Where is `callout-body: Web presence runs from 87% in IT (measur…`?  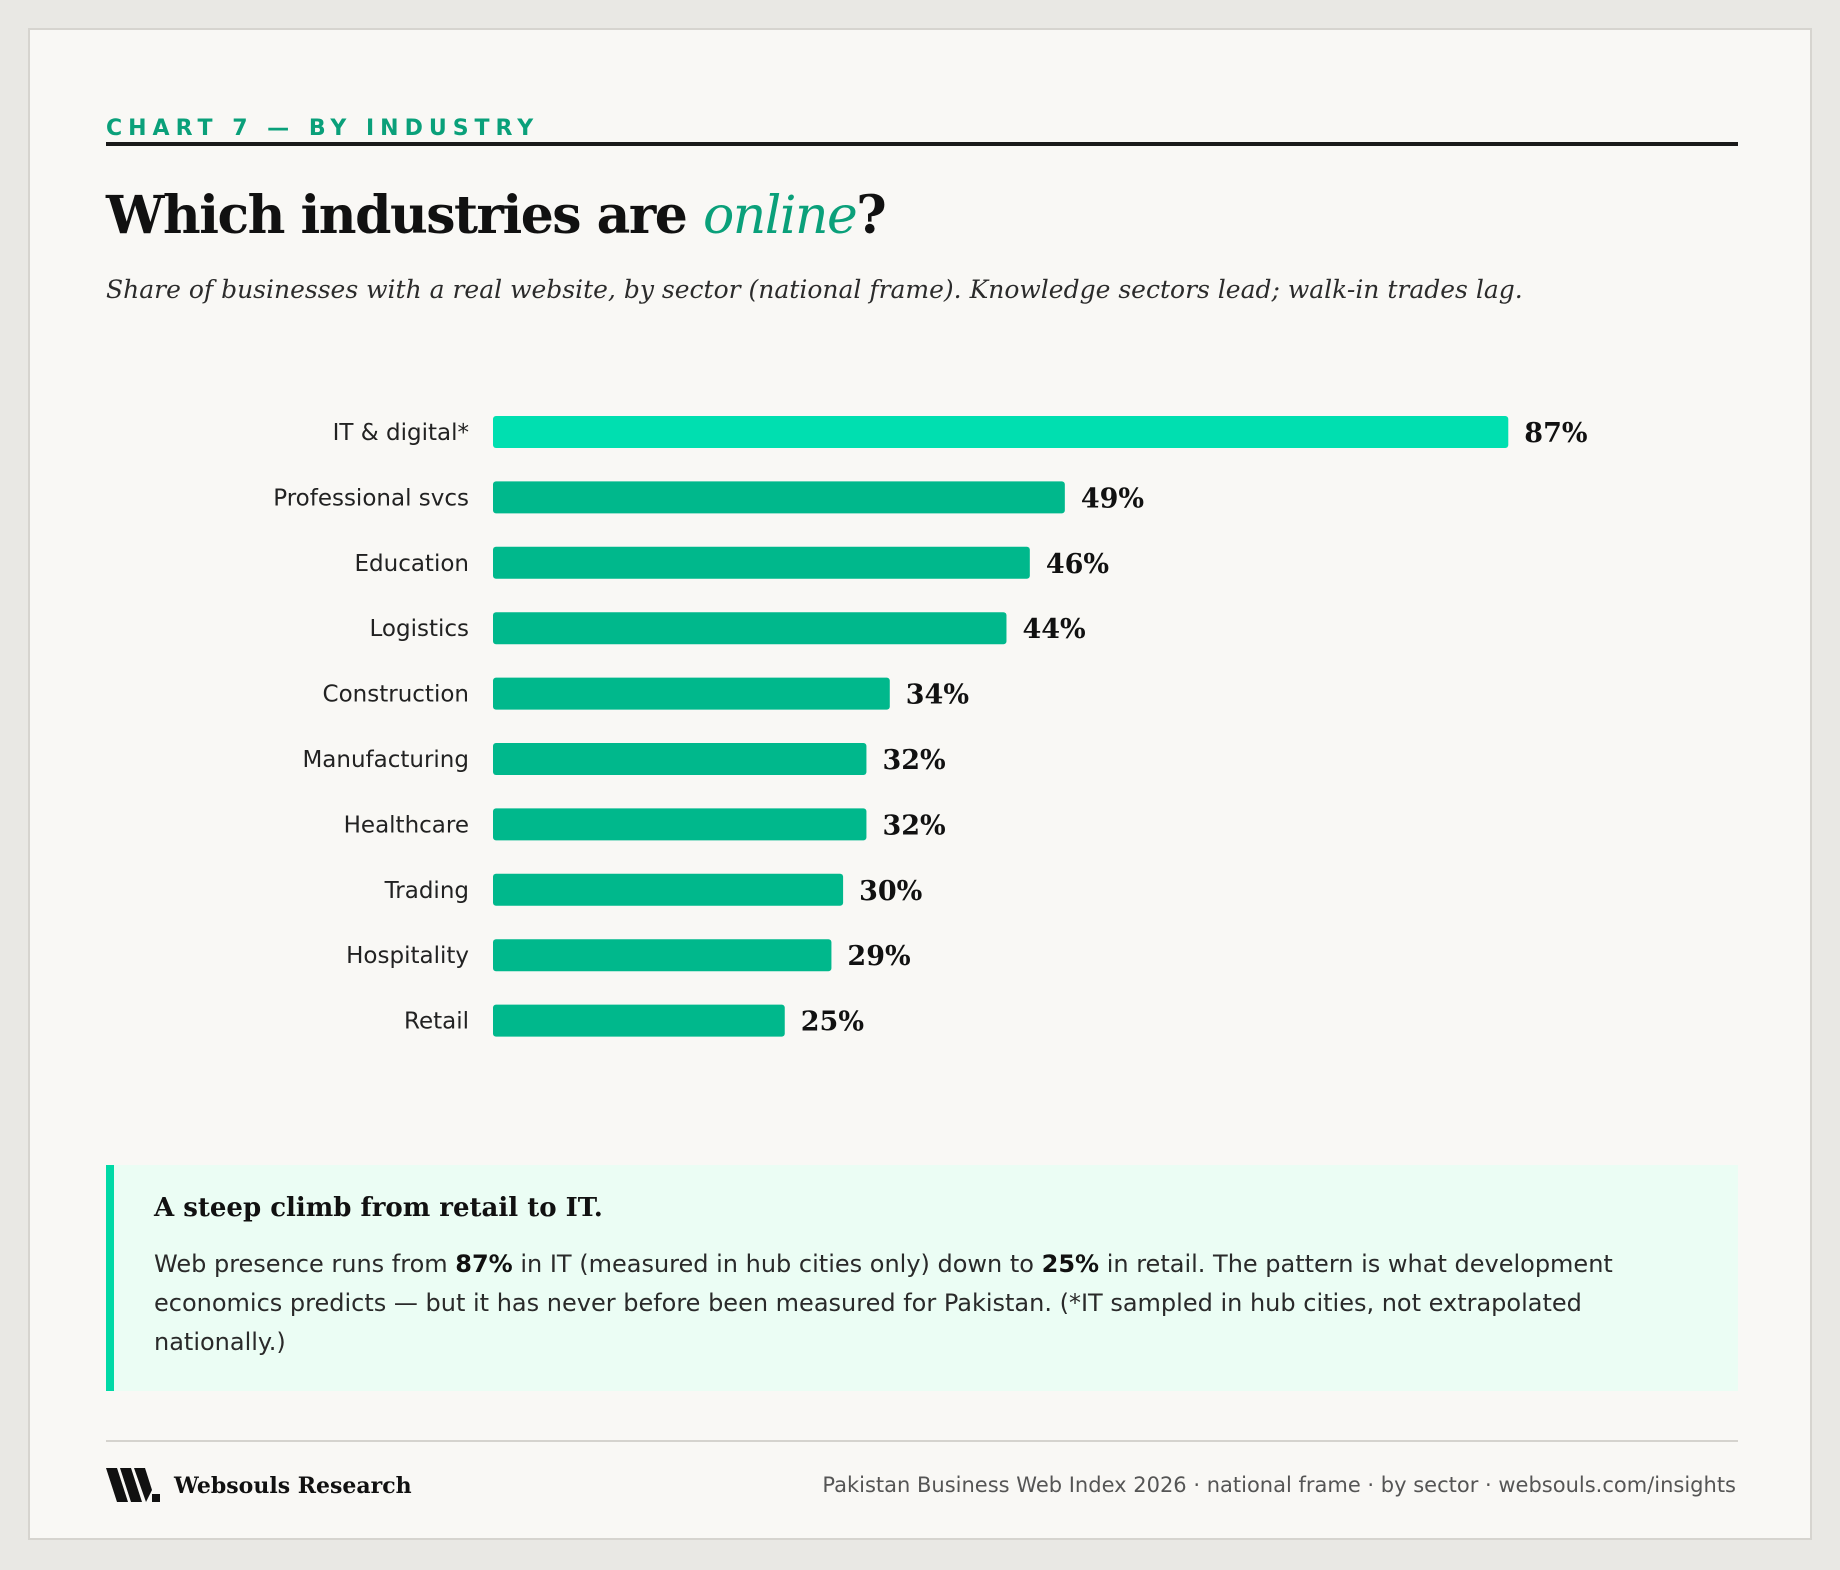
callout-body: Web presence runs from 87% in IT (measur… is located at coordinates (934, 1303).